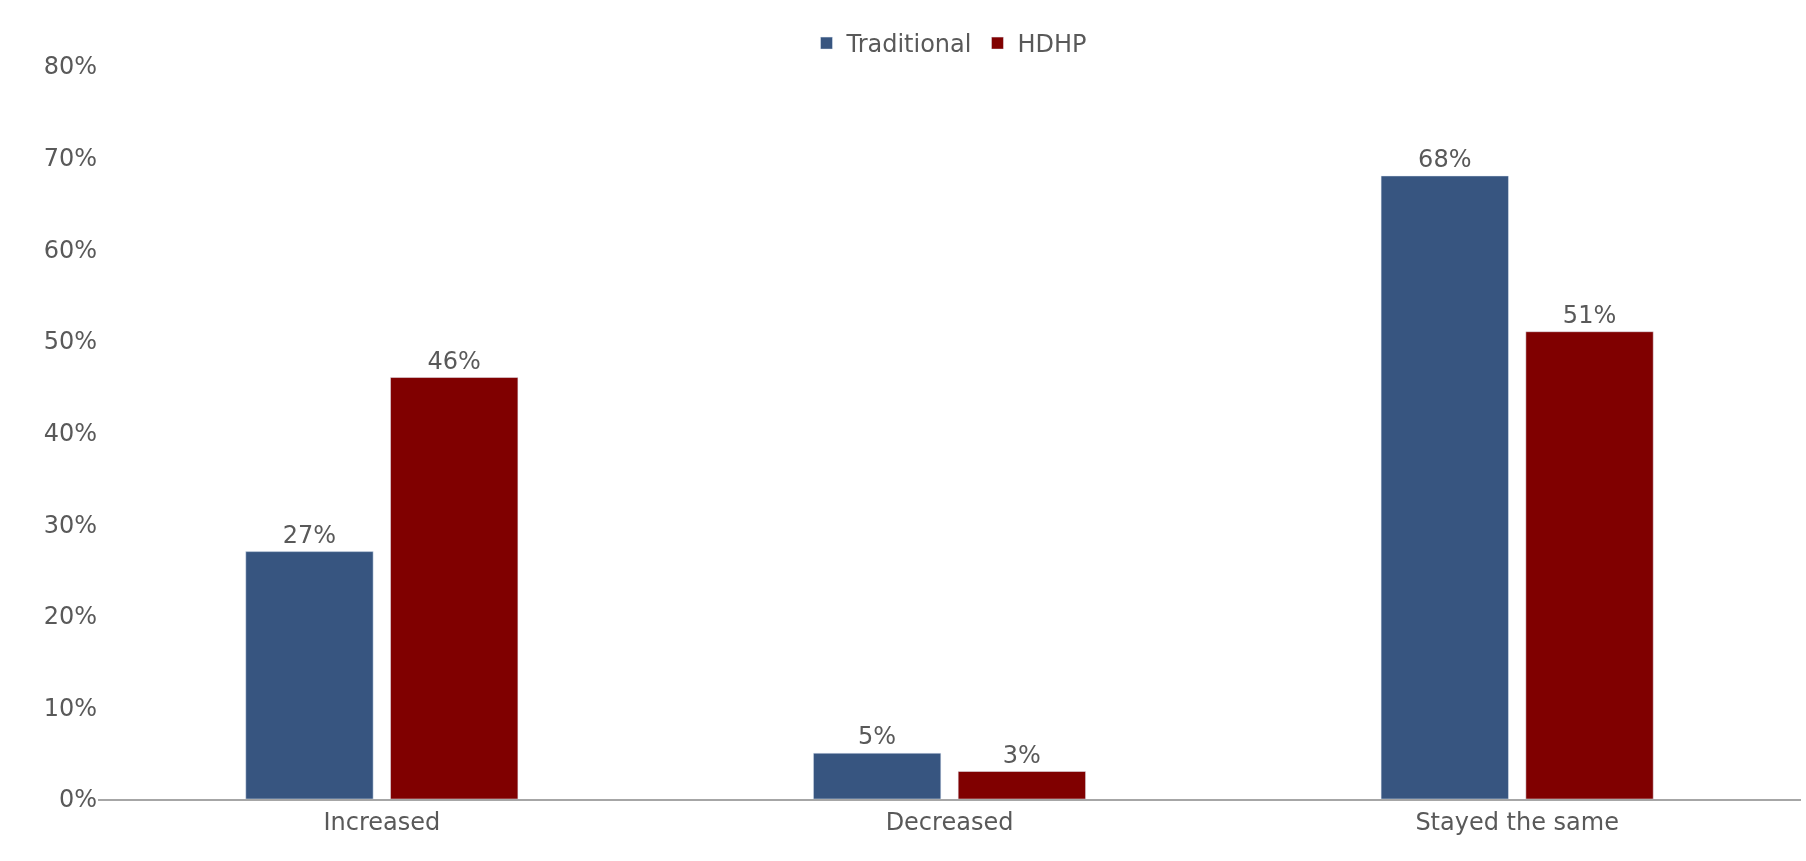  I want to click on y-tick-label: 0%, so click(77, 799).